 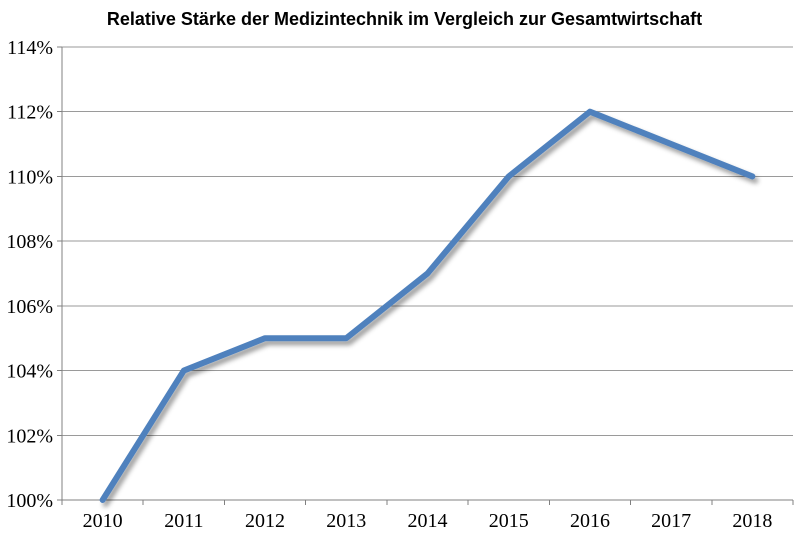 What do you see at coordinates (671, 521) in the screenshot?
I see `x-axis-label: 2017` at bounding box center [671, 521].